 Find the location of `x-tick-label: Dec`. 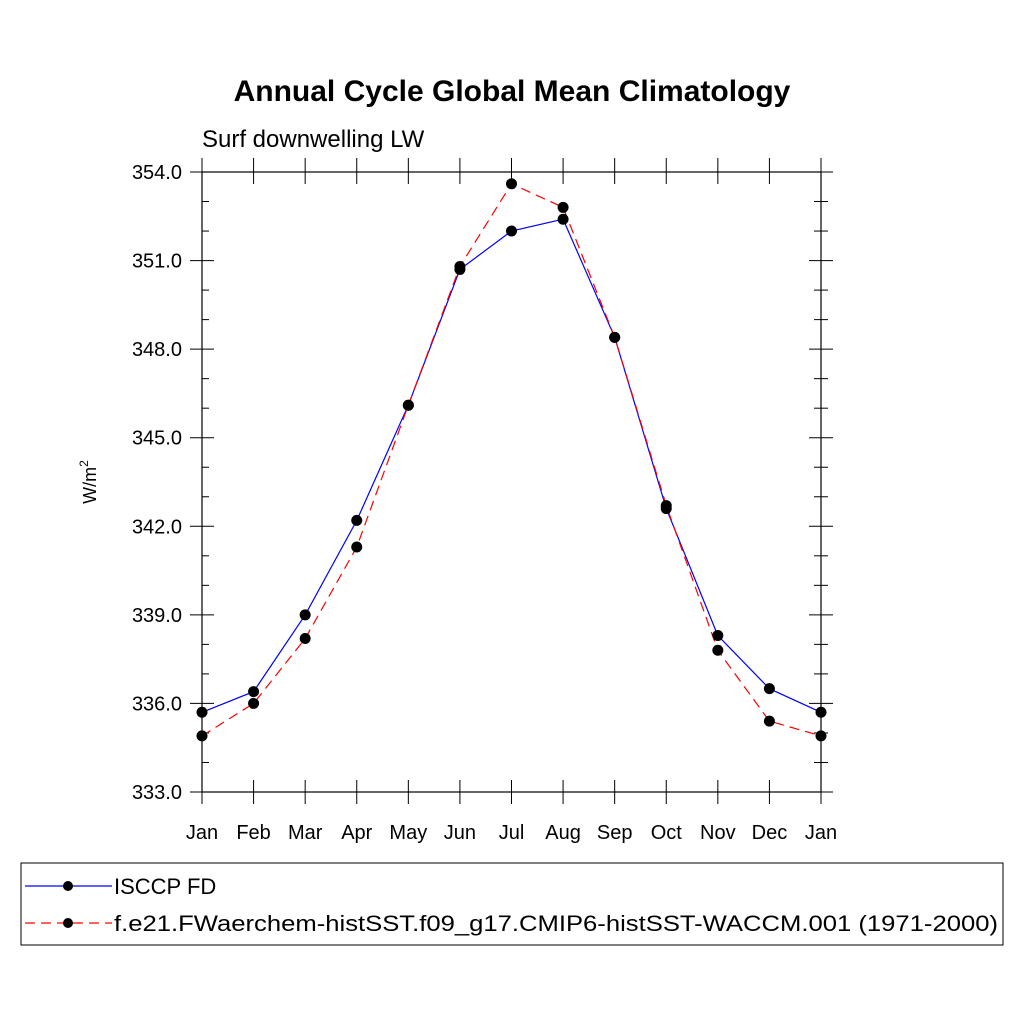

x-tick-label: Dec is located at coordinates (770, 833).